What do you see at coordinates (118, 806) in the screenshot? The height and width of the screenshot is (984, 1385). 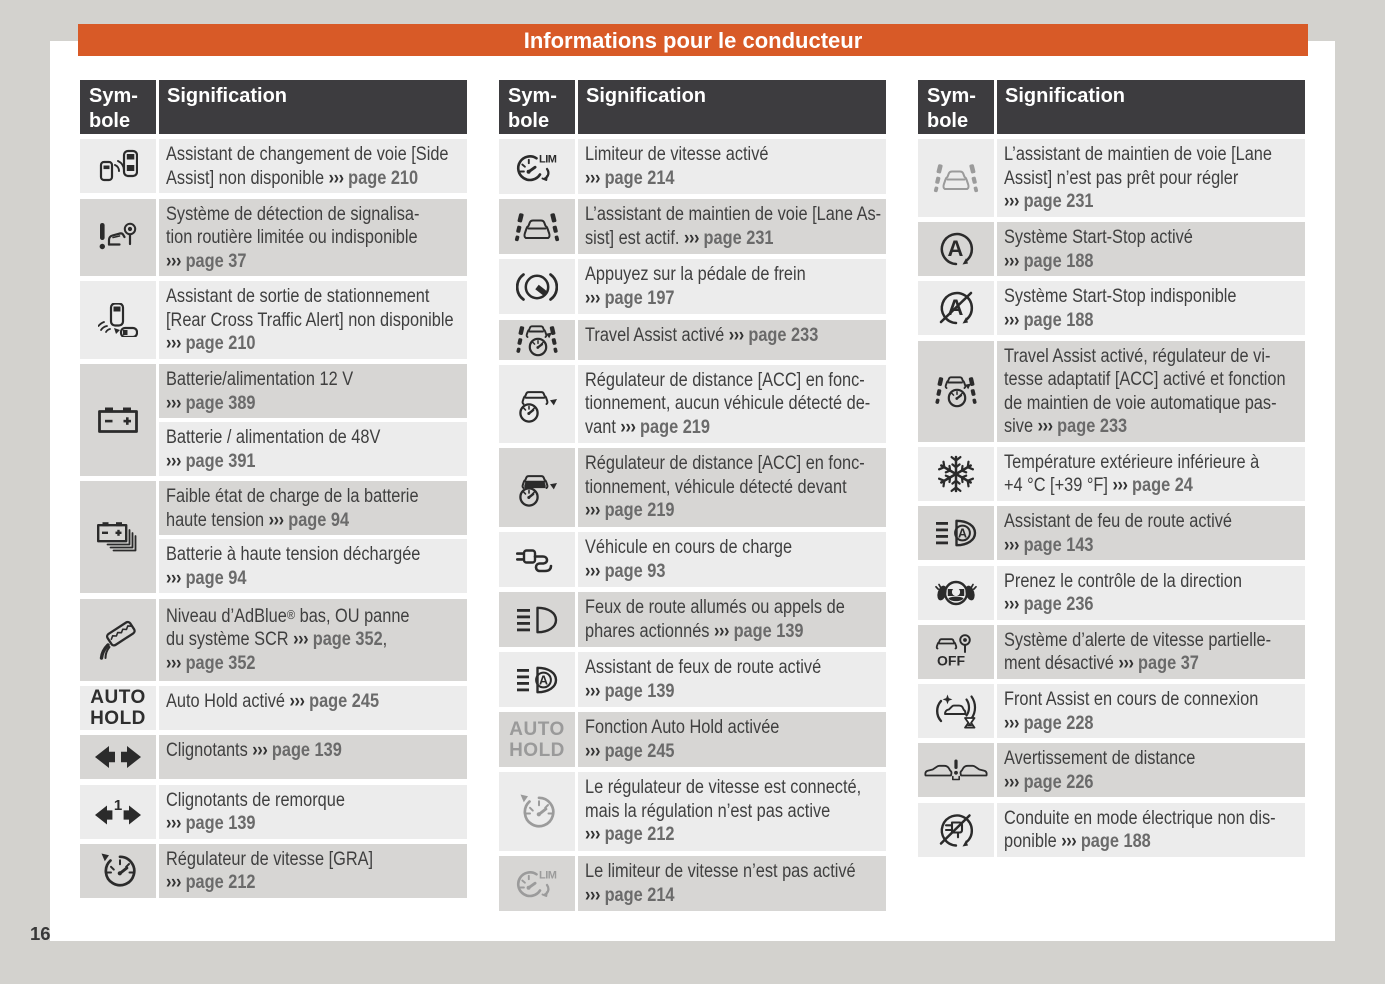 I see `svg-text: 1` at bounding box center [118, 806].